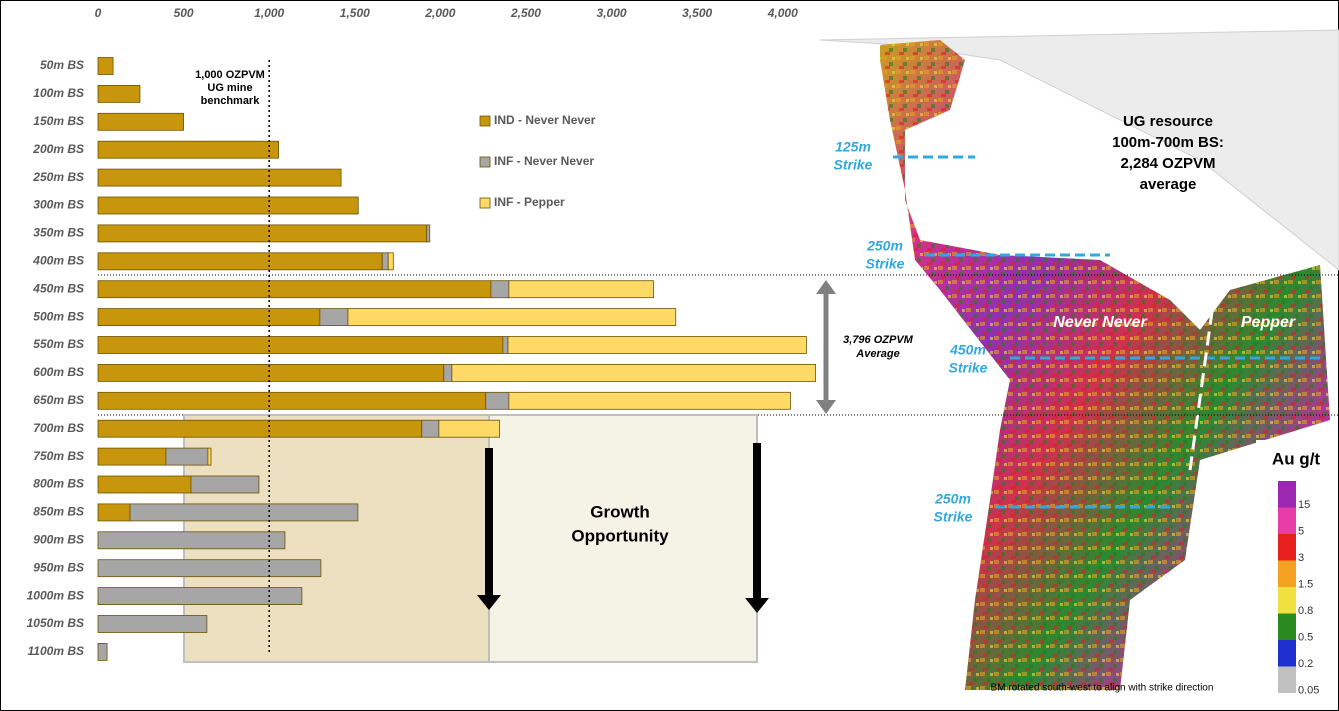  What do you see at coordinates (58, 567) in the screenshot?
I see `y-tick-label: 950m BS` at bounding box center [58, 567].